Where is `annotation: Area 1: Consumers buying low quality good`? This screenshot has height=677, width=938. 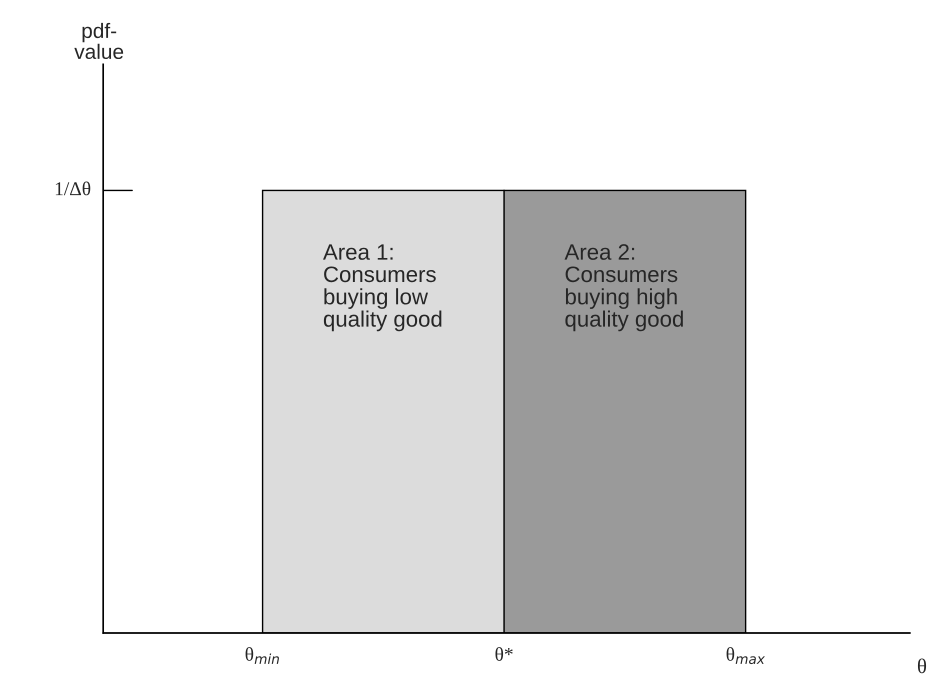
annotation: Area 1: Consumers buying low quality good is located at coordinates (382, 288).